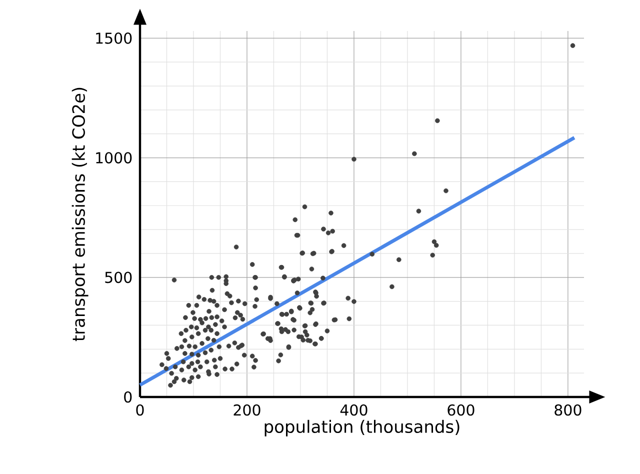  I want to click on x-tick-label: 400, so click(354, 410).